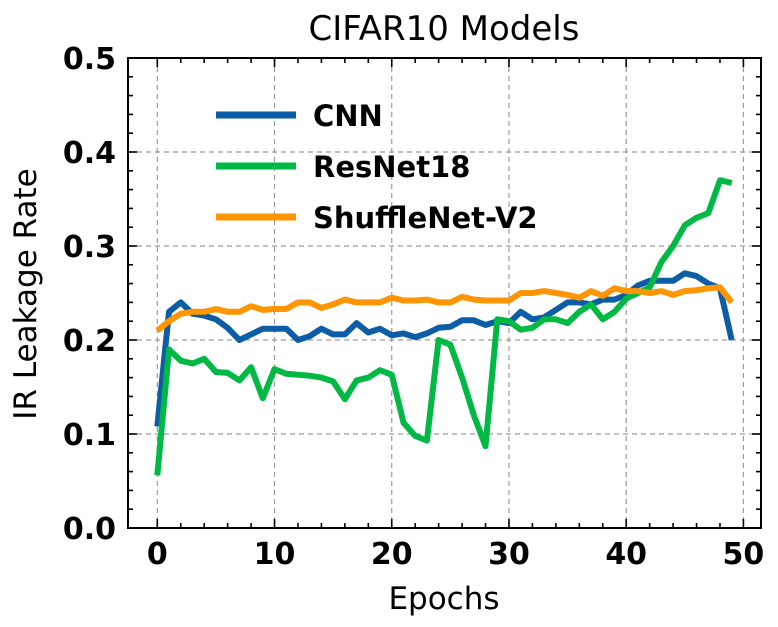  I want to click on y-tick-label: 0.2, so click(89, 341).